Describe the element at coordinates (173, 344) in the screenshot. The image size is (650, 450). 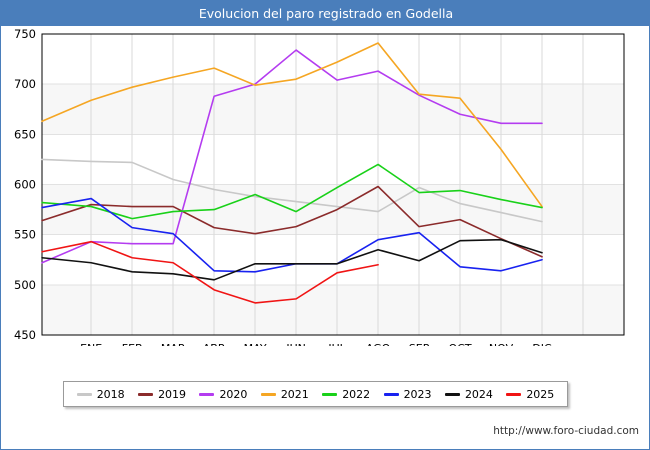
I see `x-tick-mar: MAR` at that location.